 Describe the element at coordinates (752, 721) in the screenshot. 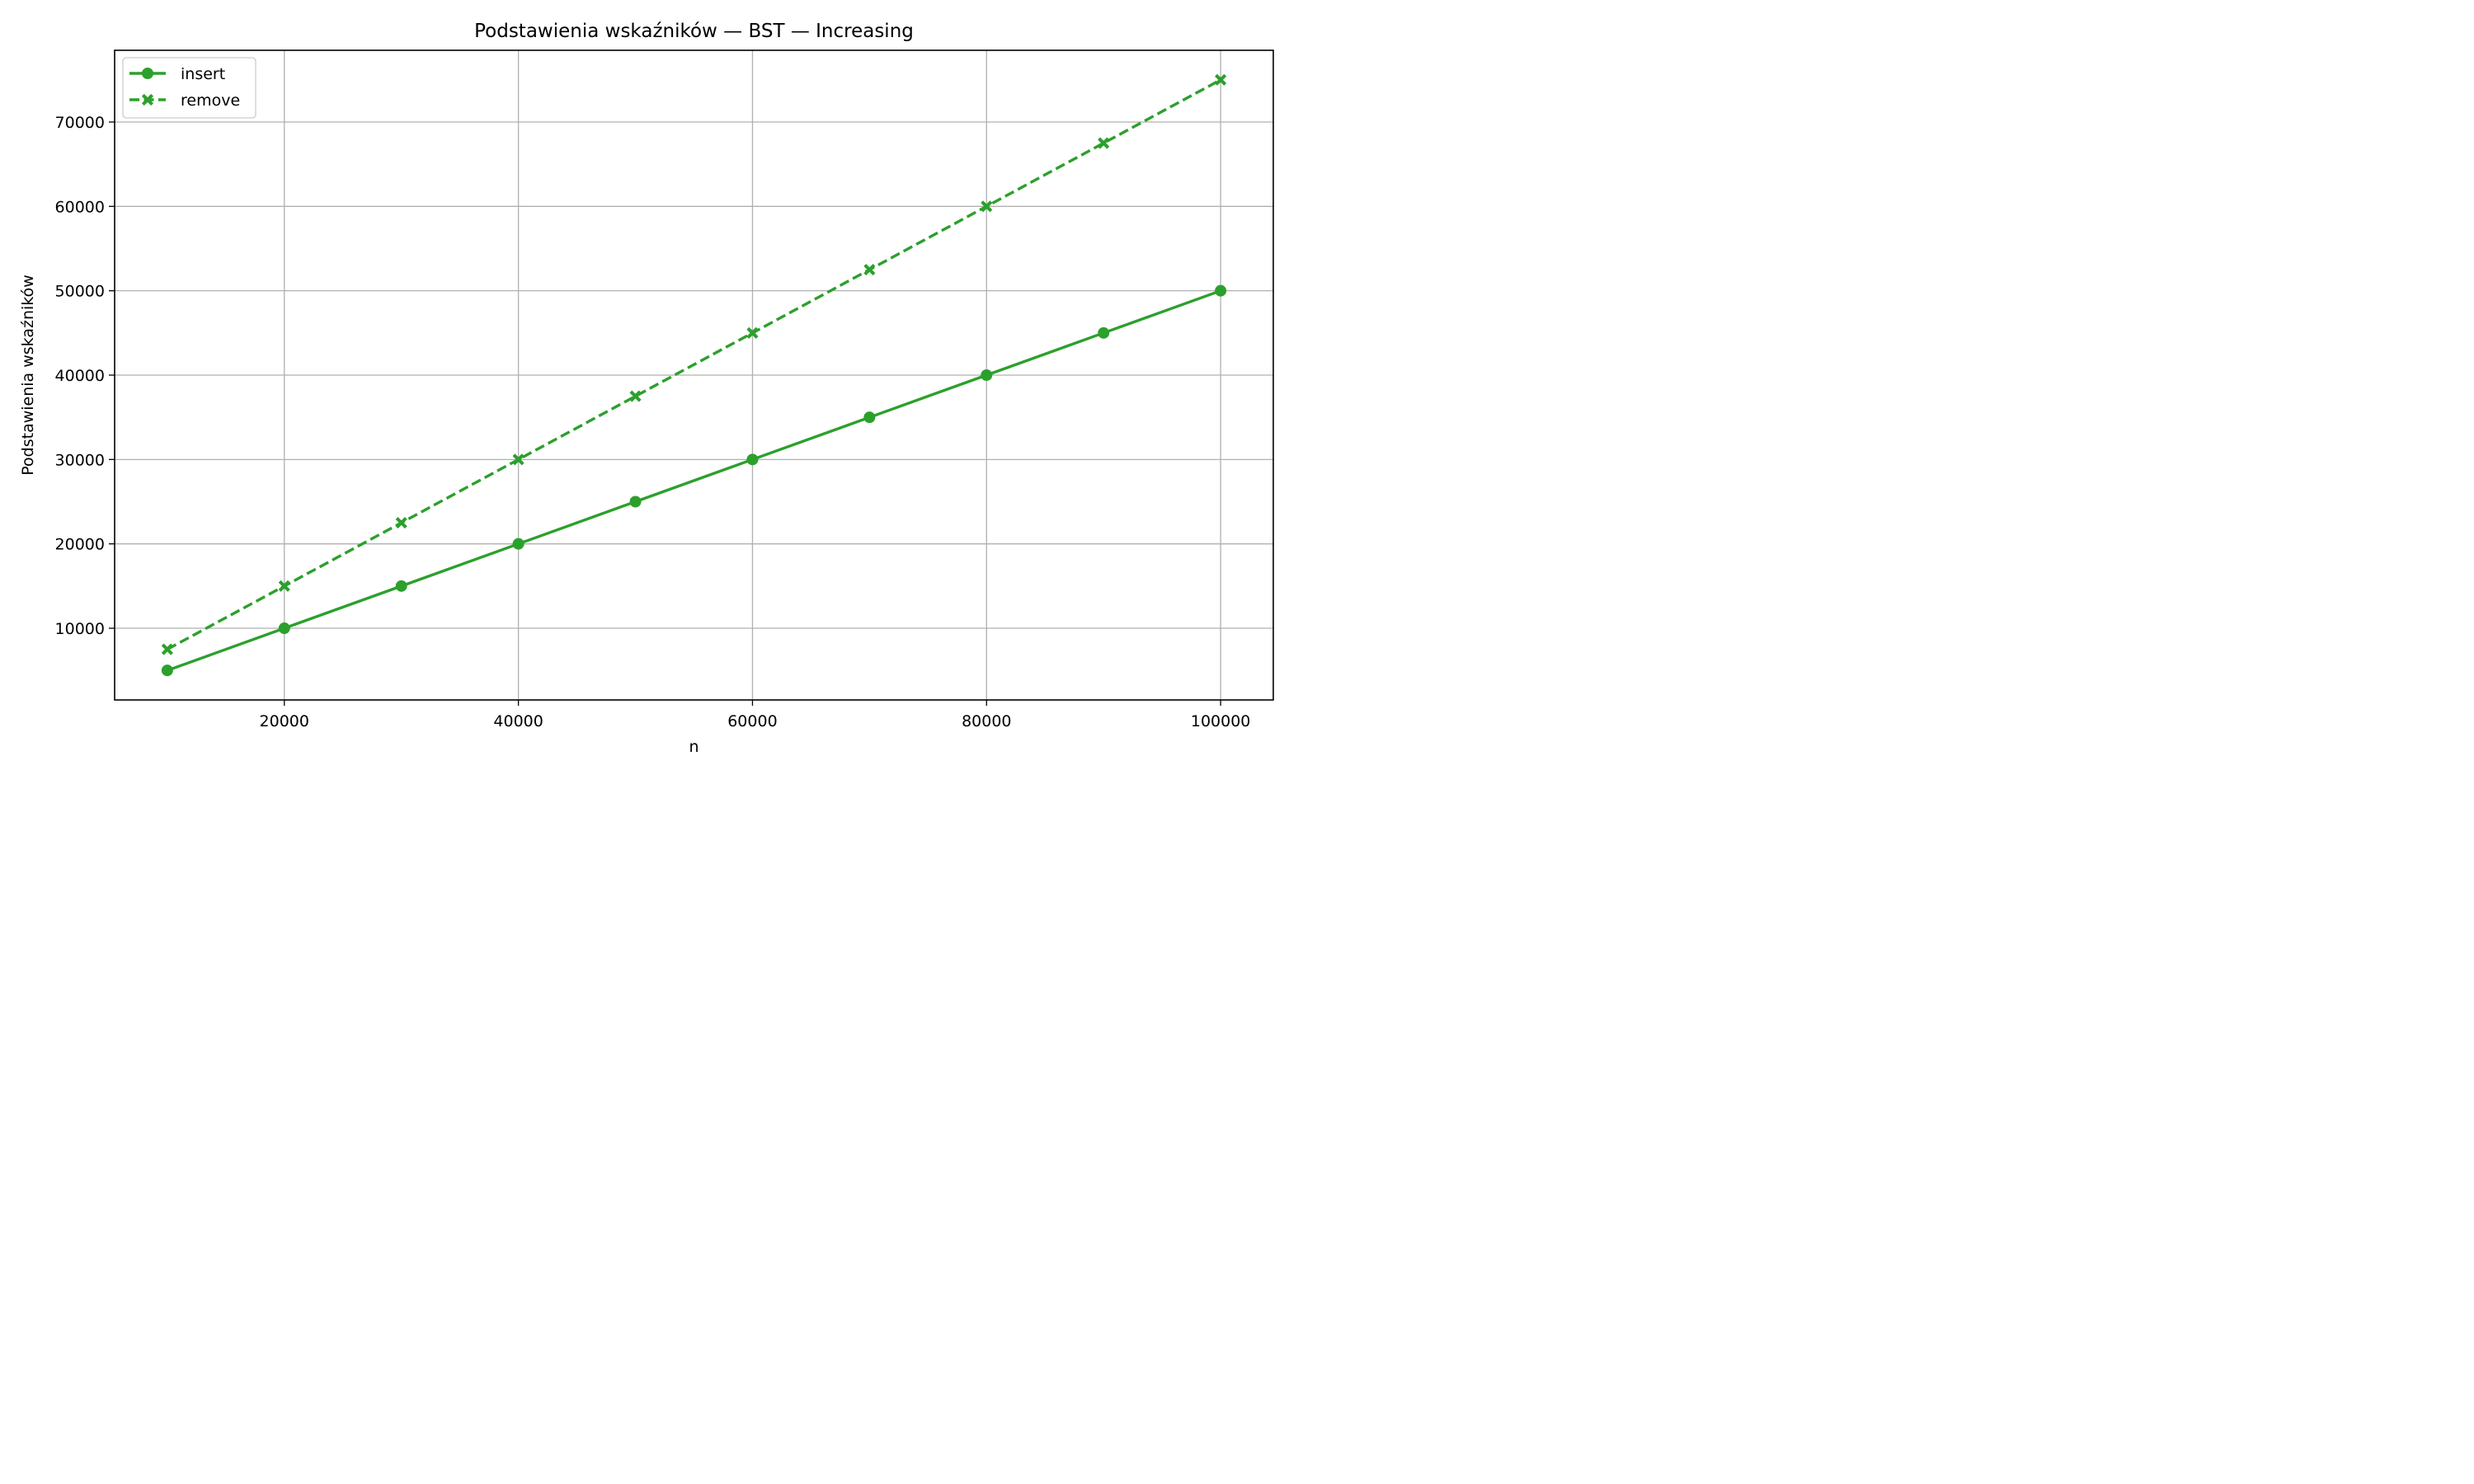

I see `x-tick-label: 60000` at that location.